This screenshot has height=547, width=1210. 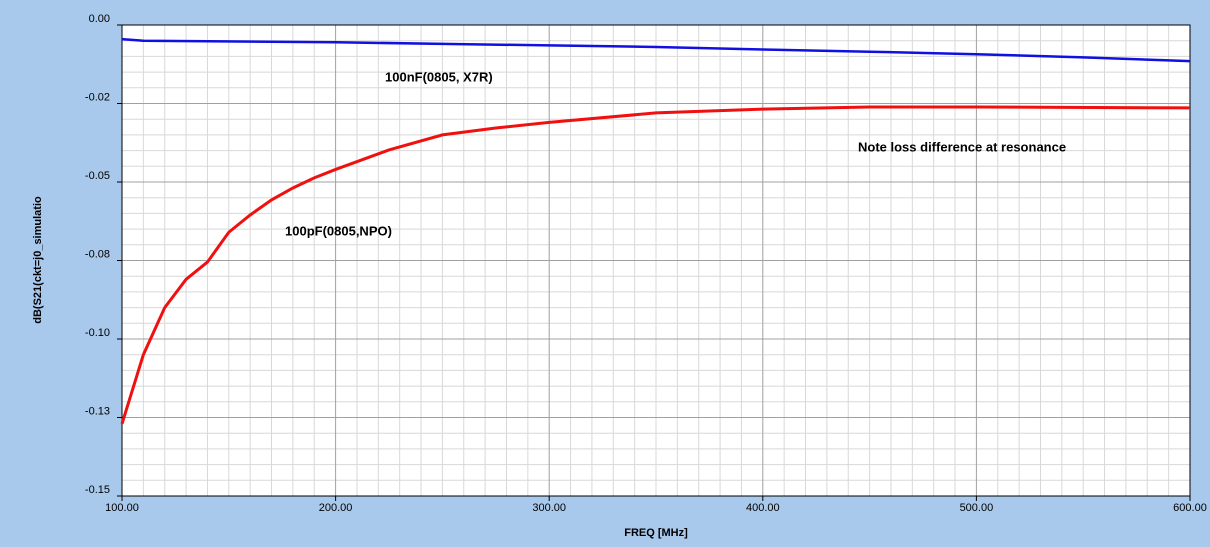 What do you see at coordinates (122, 508) in the screenshot?
I see `x-tick-label: 100.00` at bounding box center [122, 508].